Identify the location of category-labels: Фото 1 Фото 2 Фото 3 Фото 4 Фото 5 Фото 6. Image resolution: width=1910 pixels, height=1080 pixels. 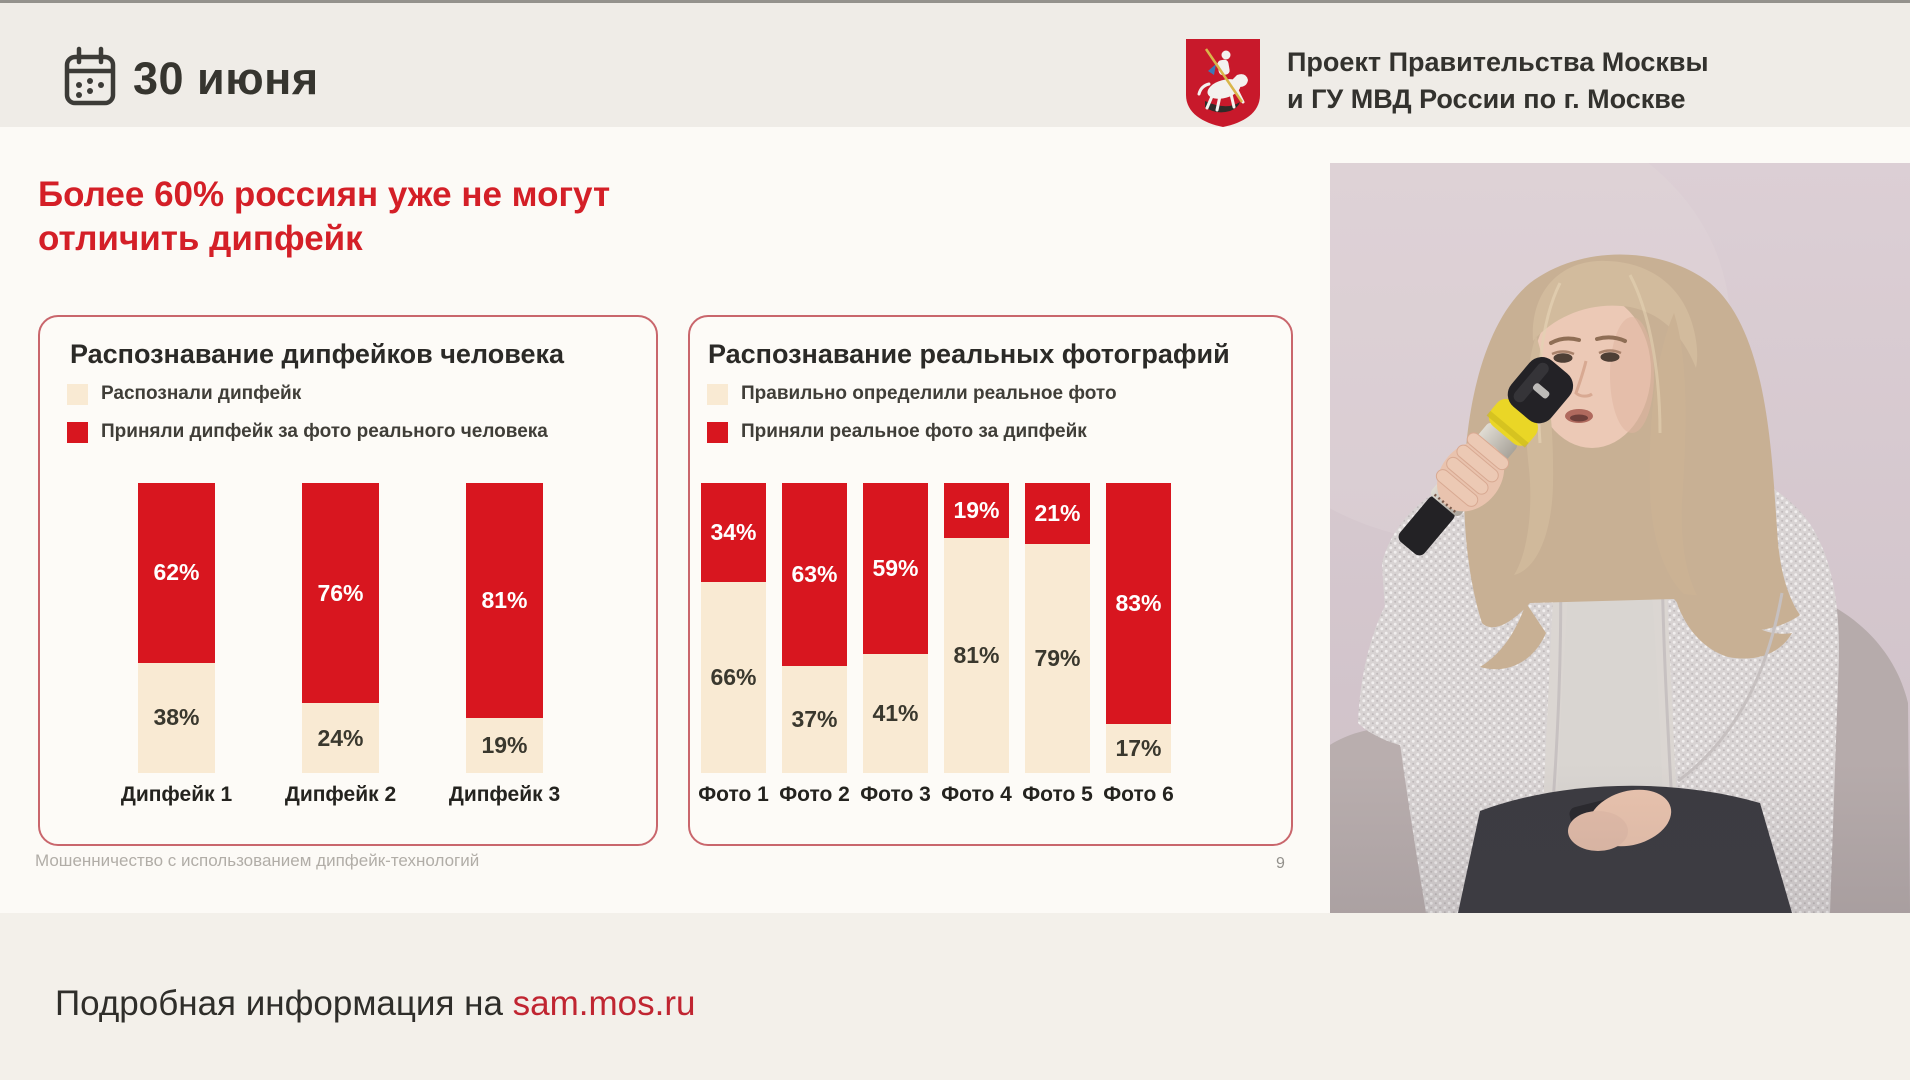
(936, 795).